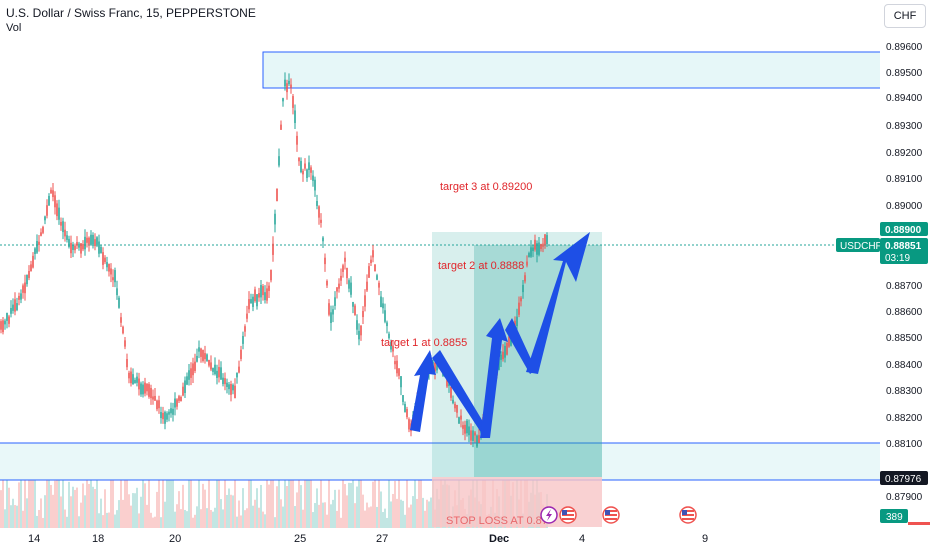 The width and height of the screenshot is (932, 555). What do you see at coordinates (903, 230) in the screenshot?
I see `top-price-badge-text: 0.88900` at bounding box center [903, 230].